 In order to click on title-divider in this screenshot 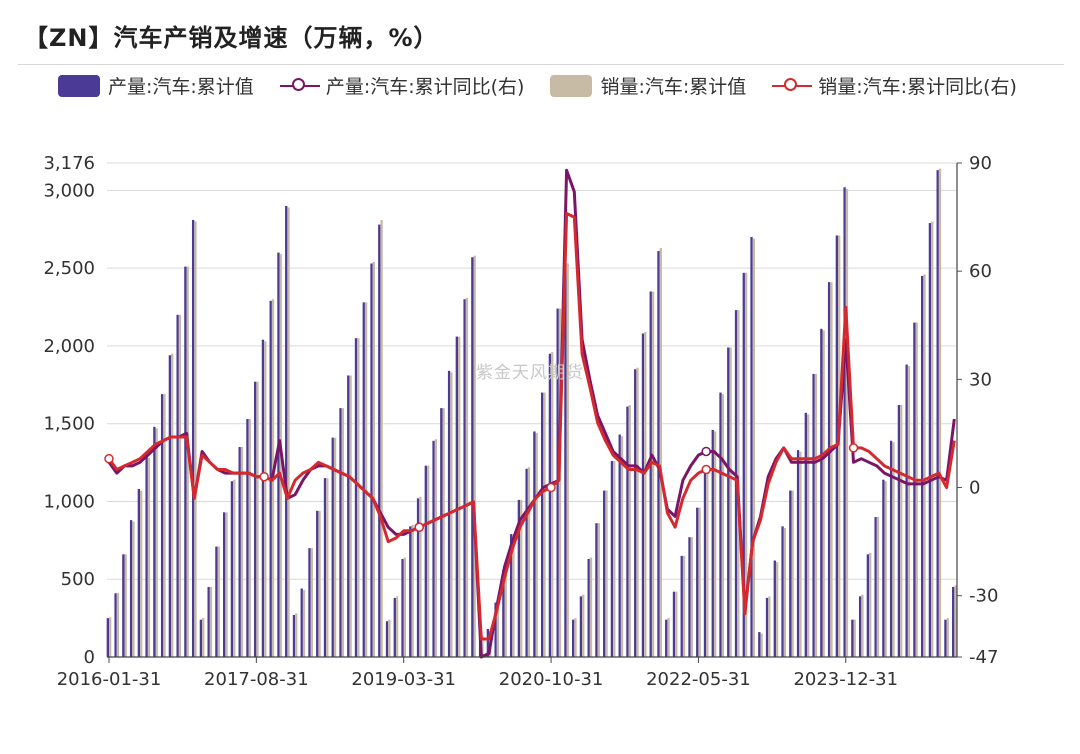, I will do `click(541, 64)`.